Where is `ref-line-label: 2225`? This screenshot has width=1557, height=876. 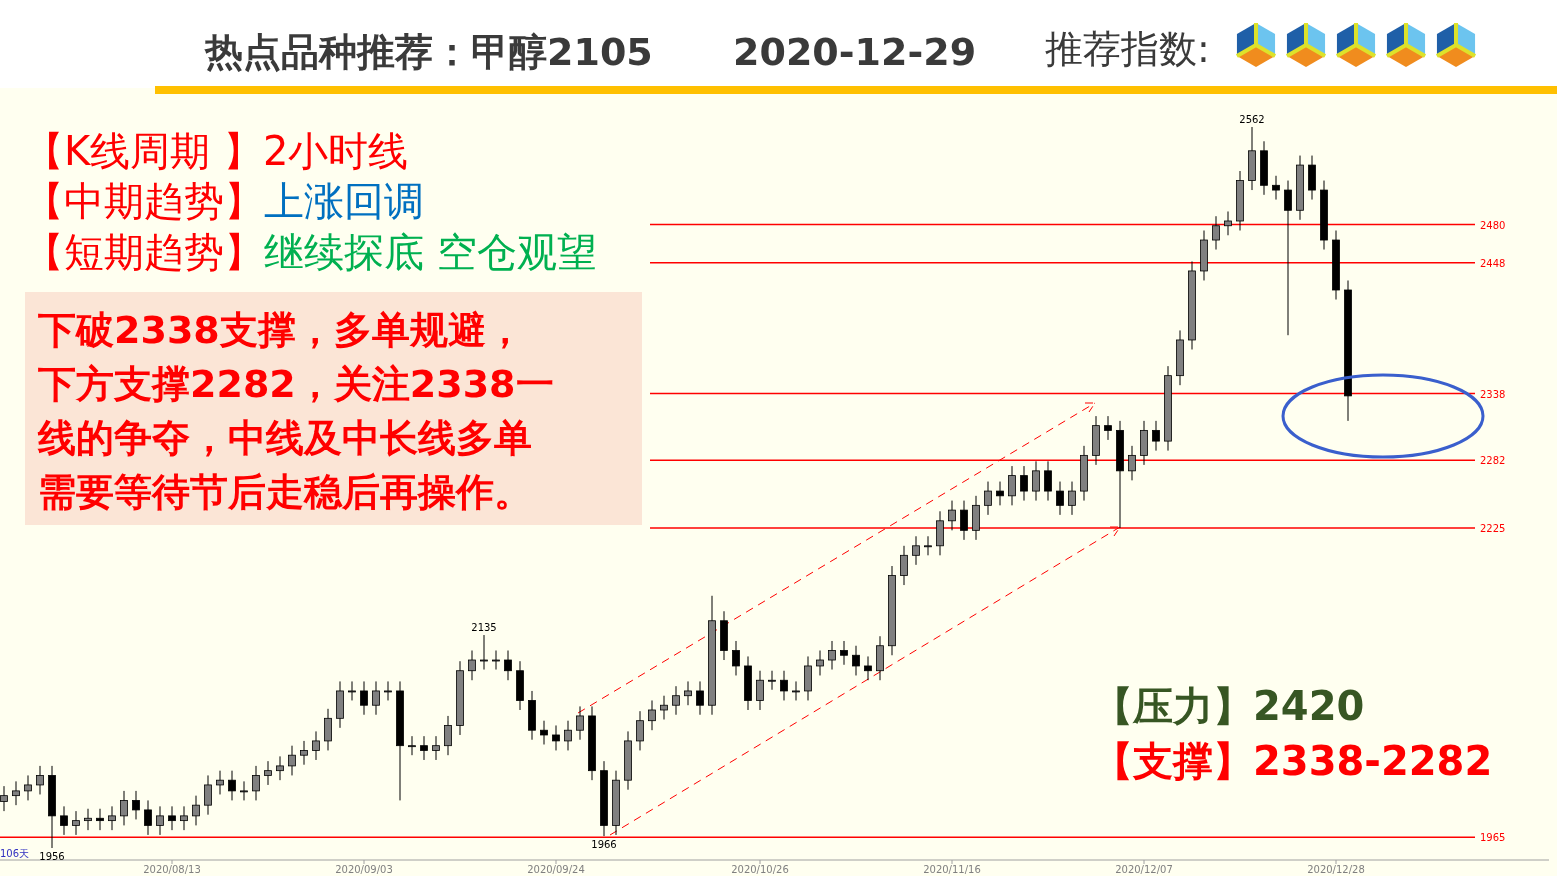 ref-line-label: 2225 is located at coordinates (1493, 528).